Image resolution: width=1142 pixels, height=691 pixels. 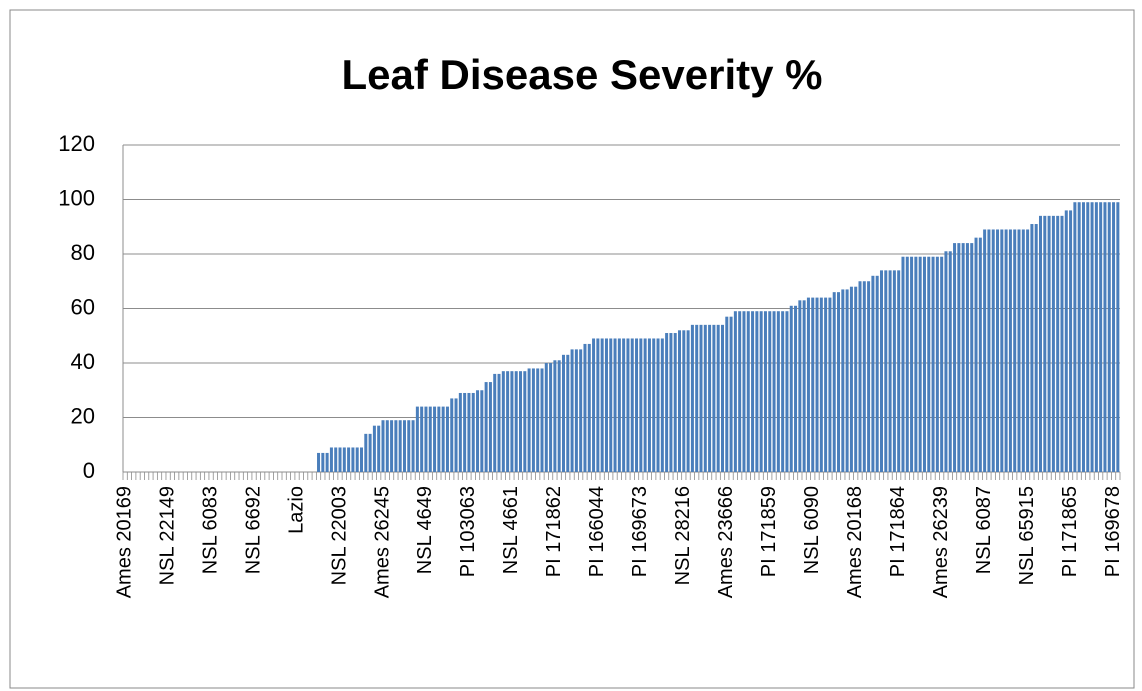 I want to click on x-tick-label: NSL 65915, so click(x=1027, y=535).